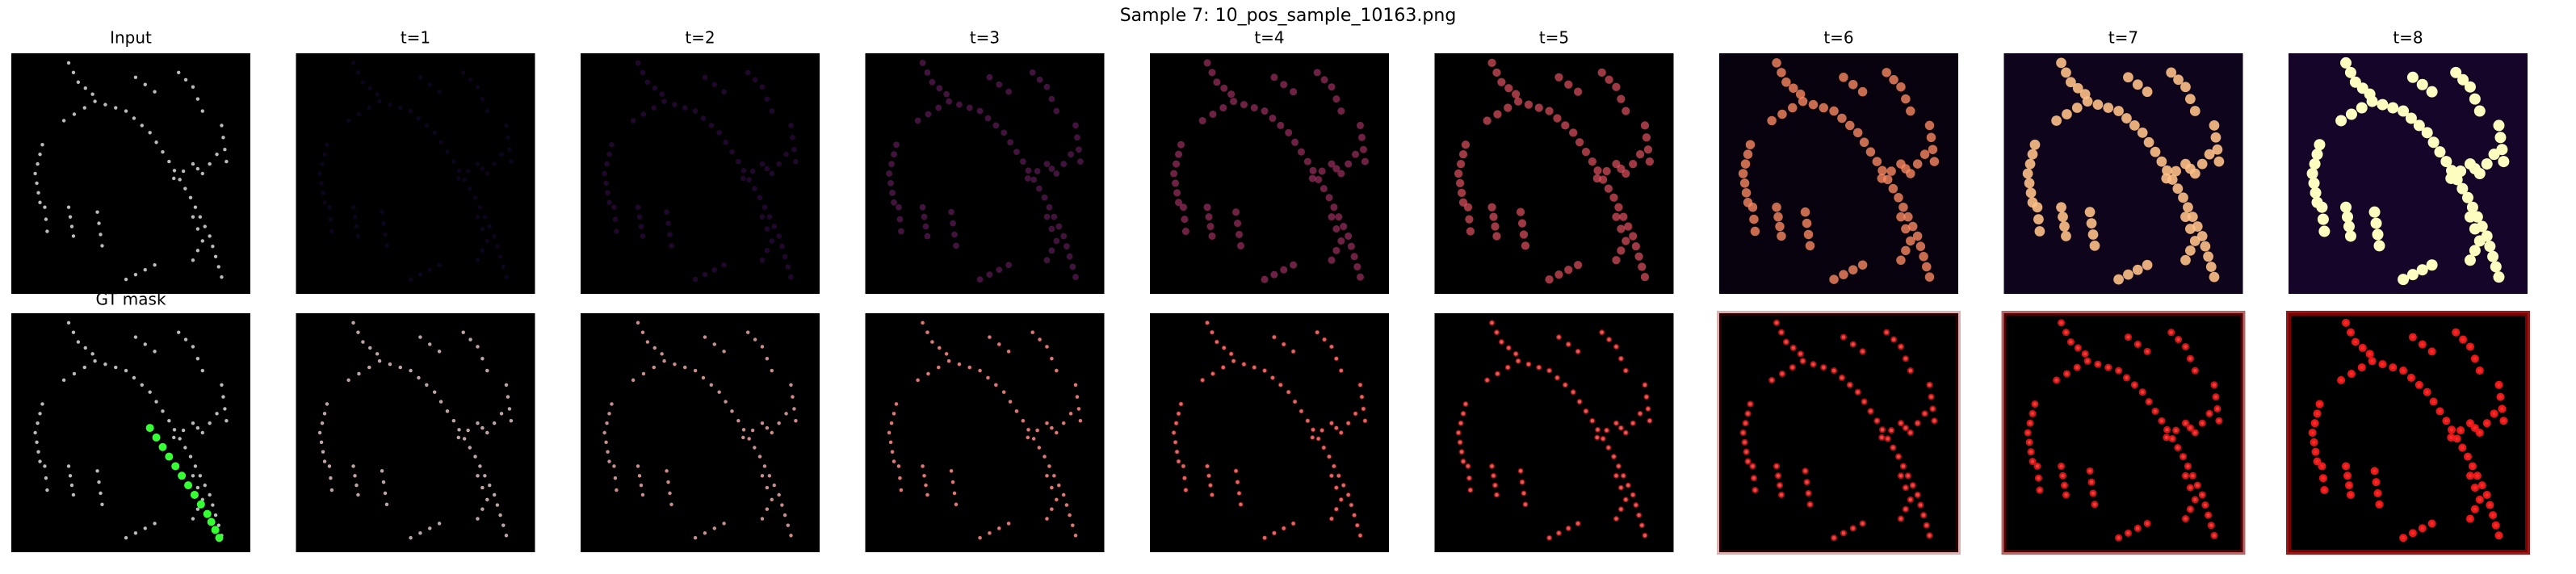 The width and height of the screenshot is (2576, 574). Describe the element at coordinates (2123, 173) in the screenshot. I see `image-panel` at that location.